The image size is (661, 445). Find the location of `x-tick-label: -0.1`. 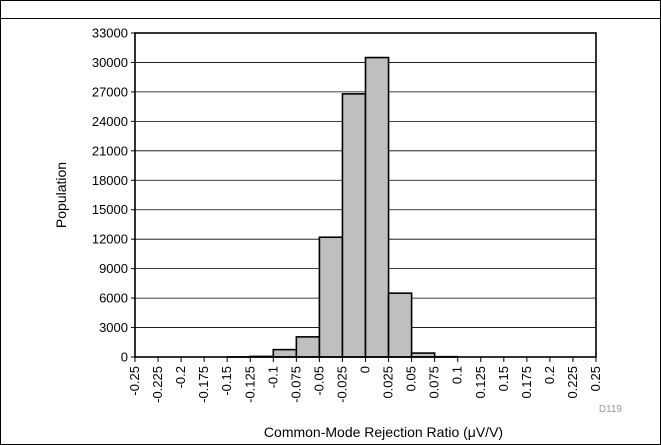

x-tick-label: -0.1 is located at coordinates (272, 377).